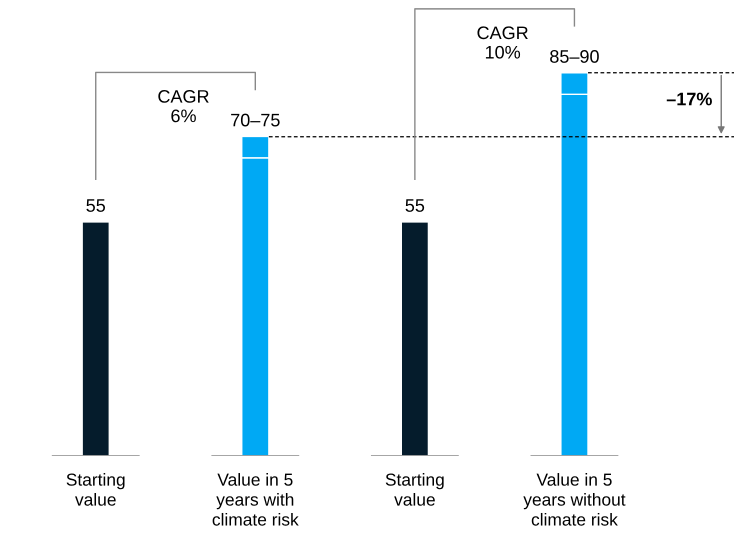  I want to click on text: 85–90, so click(574, 56).